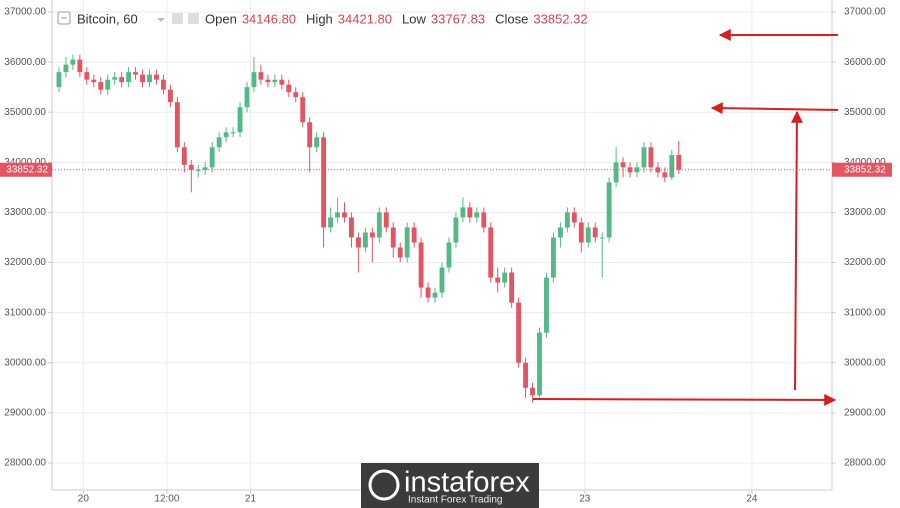 This screenshot has width=900, height=508. Describe the element at coordinates (25, 412) in the screenshot. I see `y-tick-label: 29000.00` at that location.